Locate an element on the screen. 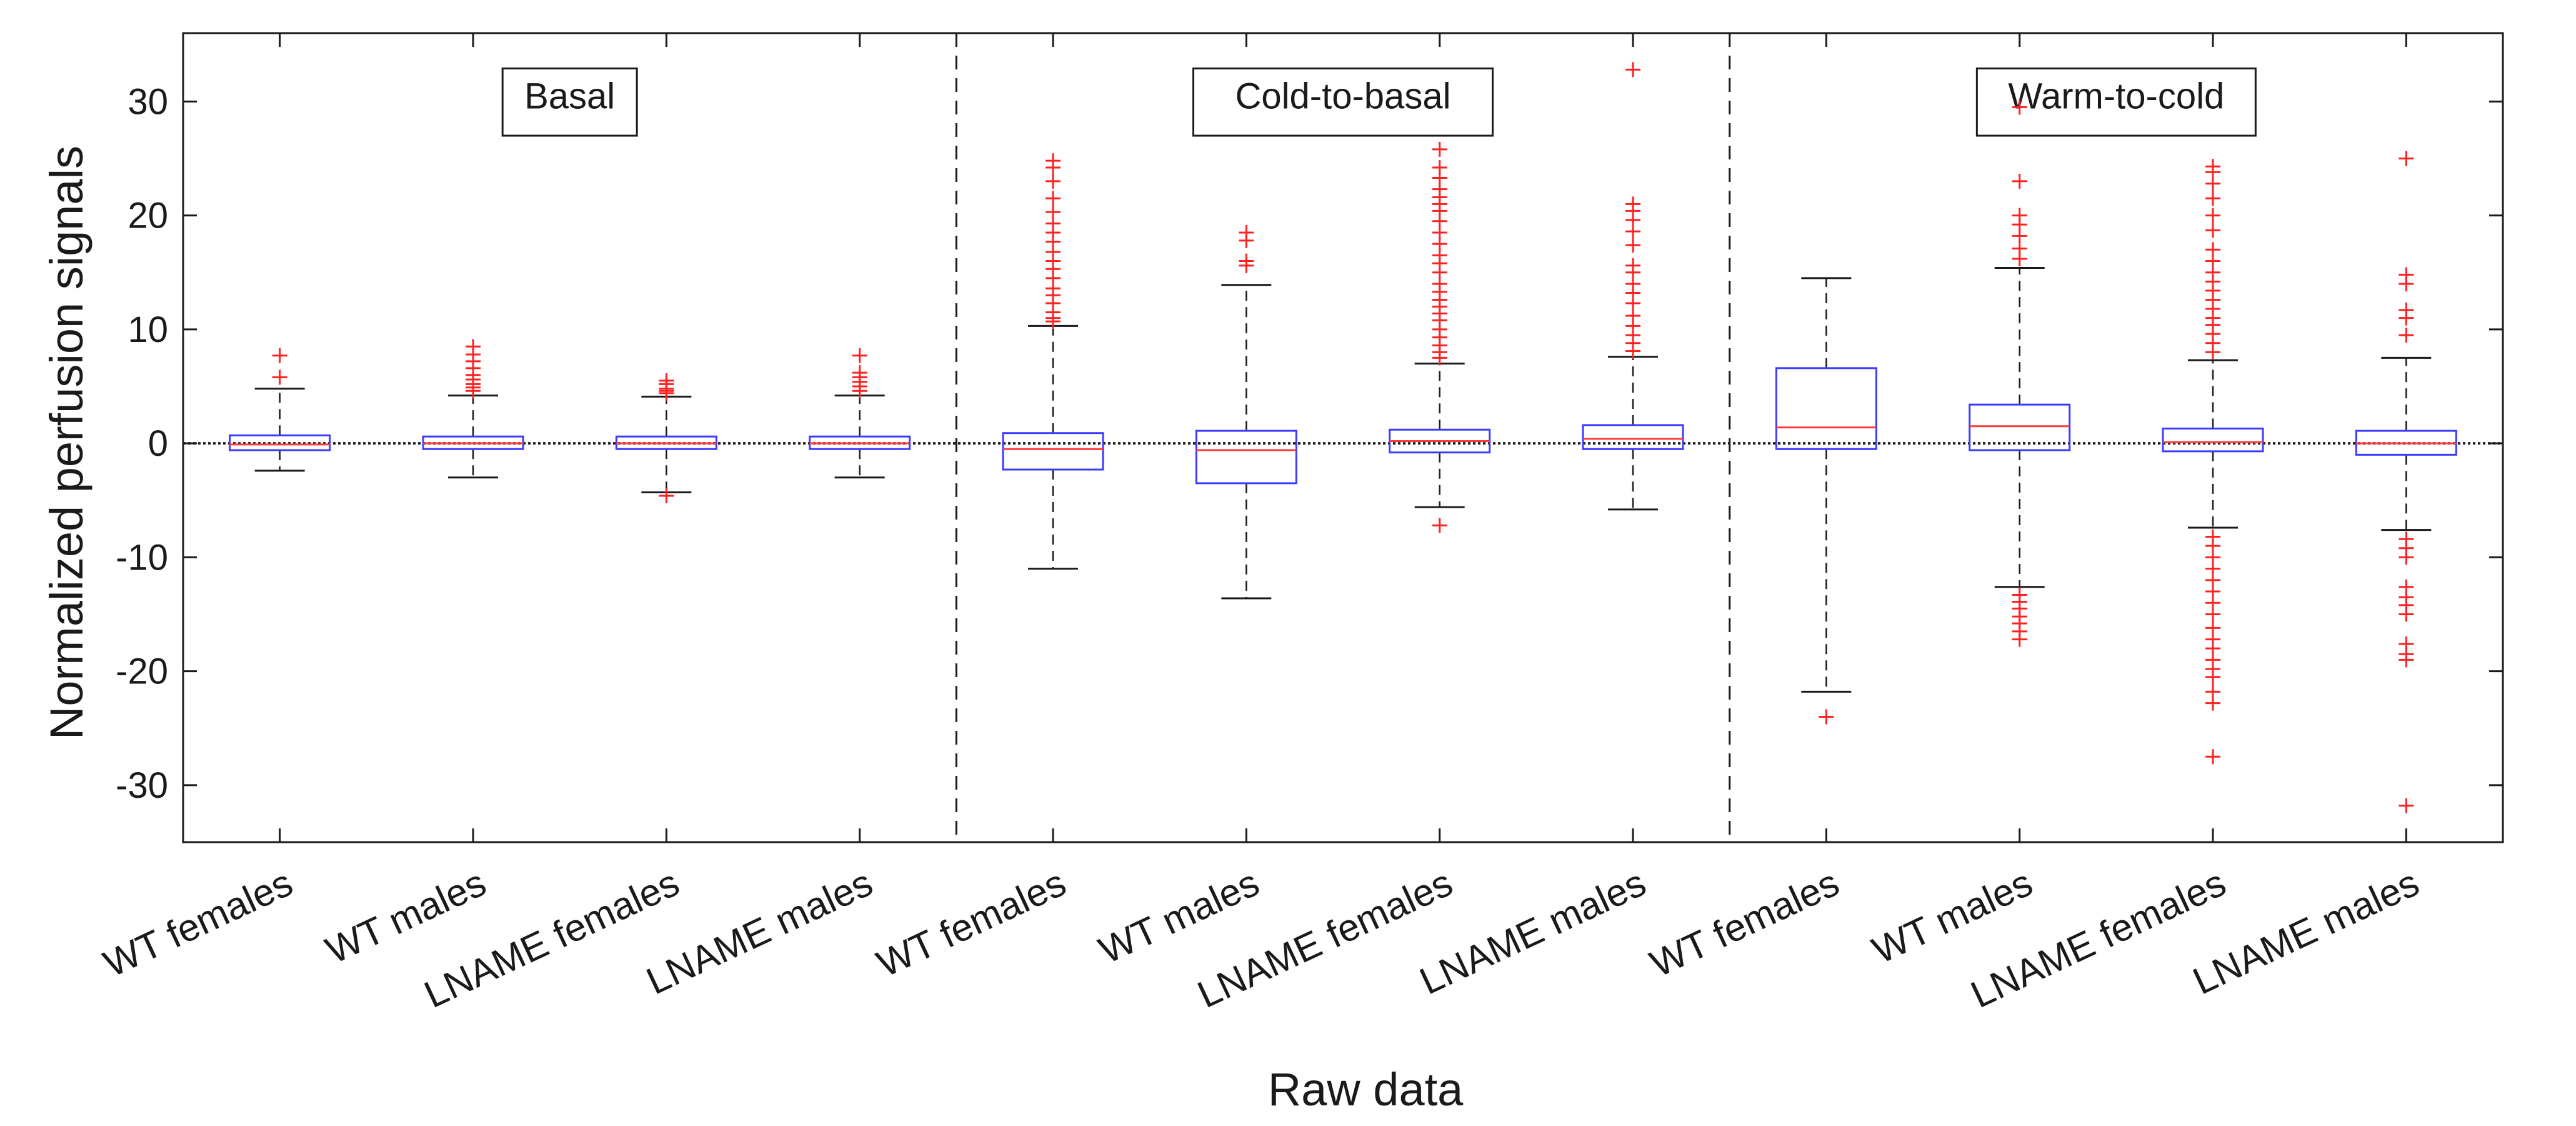 This screenshot has height=1126, width=2576. y-tick-label: -30 is located at coordinates (142, 786).